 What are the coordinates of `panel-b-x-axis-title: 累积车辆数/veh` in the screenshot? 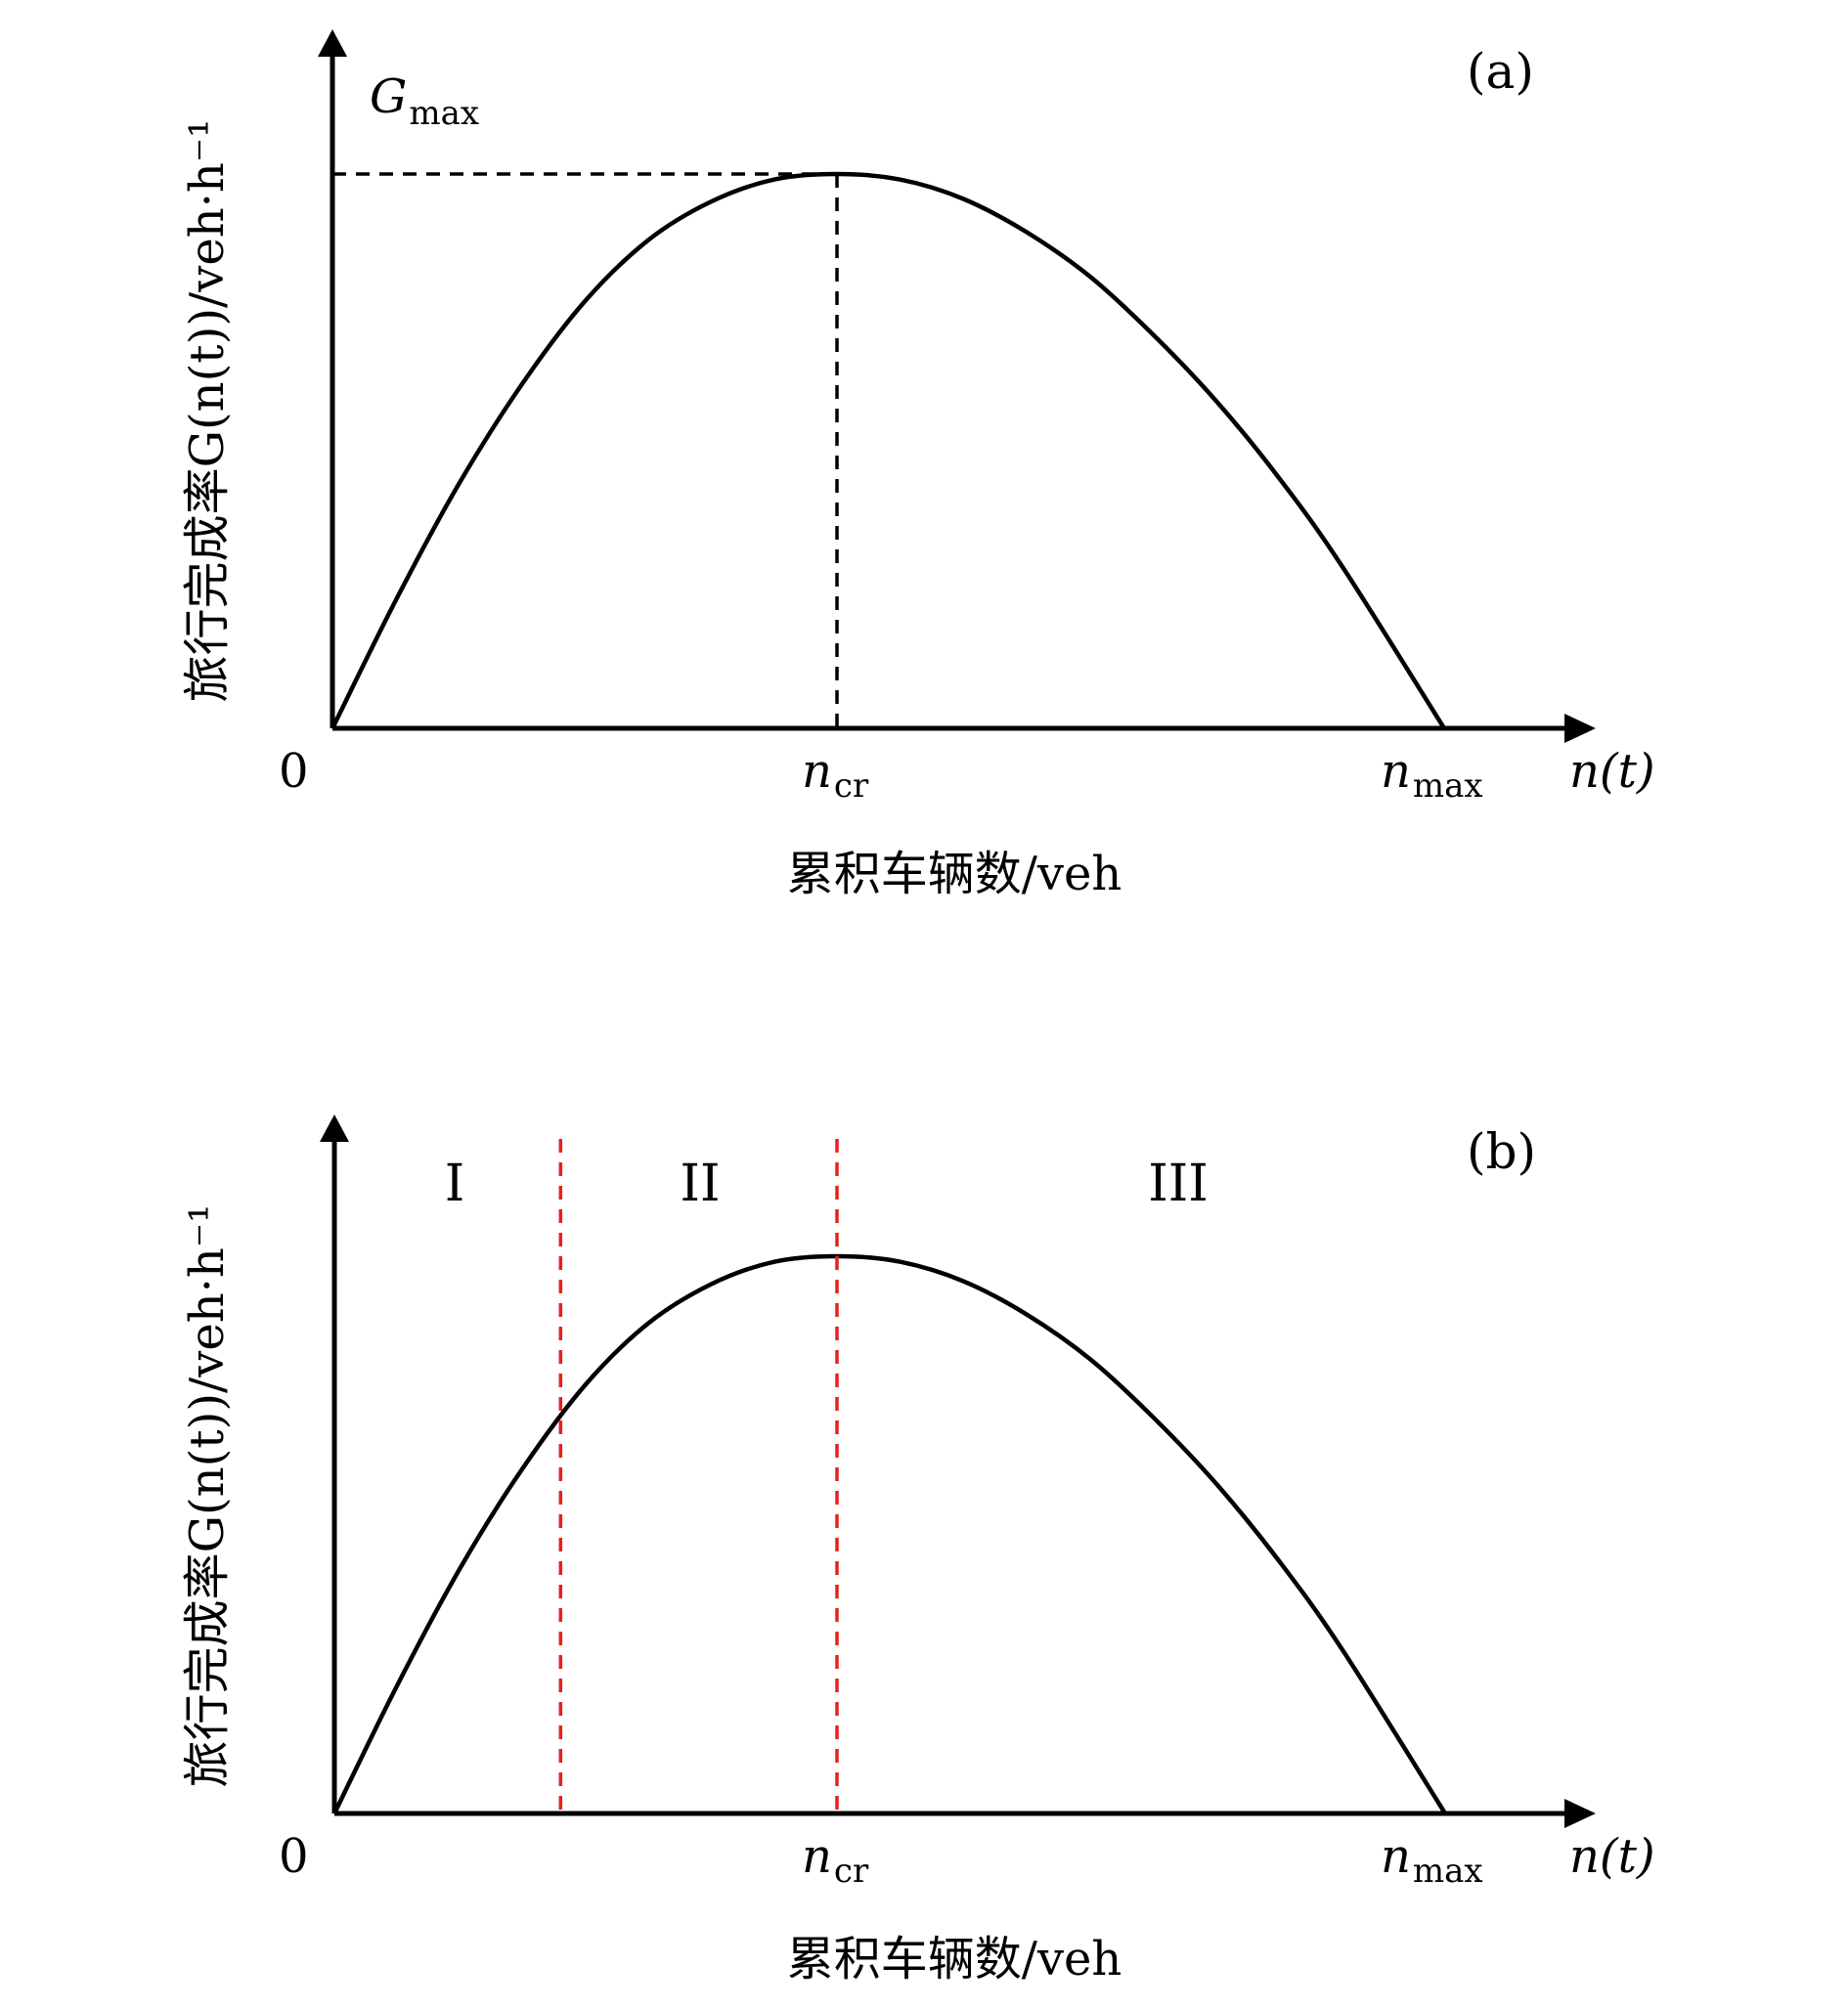 It's located at (954, 1959).